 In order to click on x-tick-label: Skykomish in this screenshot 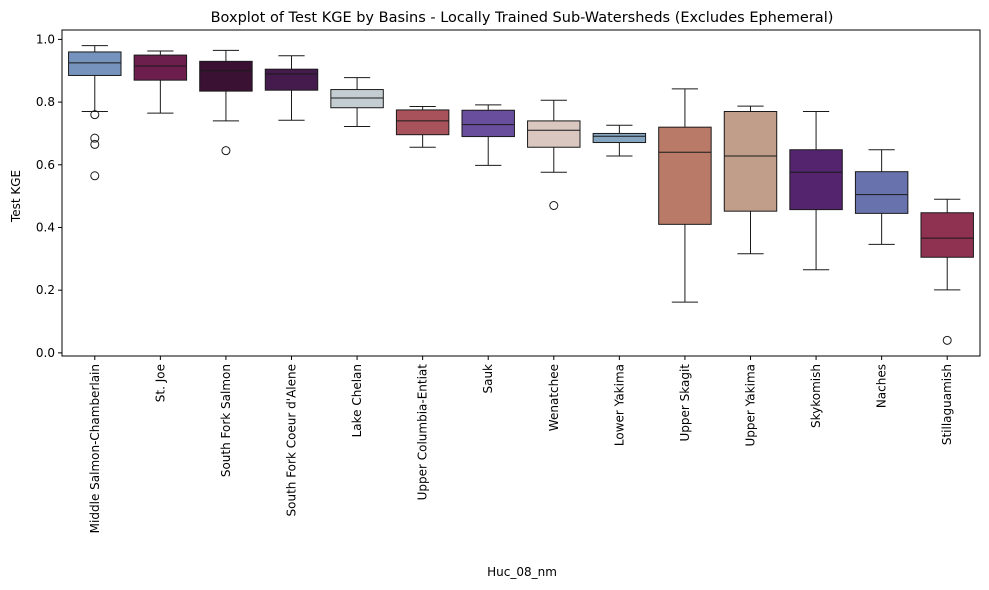, I will do `click(816, 396)`.